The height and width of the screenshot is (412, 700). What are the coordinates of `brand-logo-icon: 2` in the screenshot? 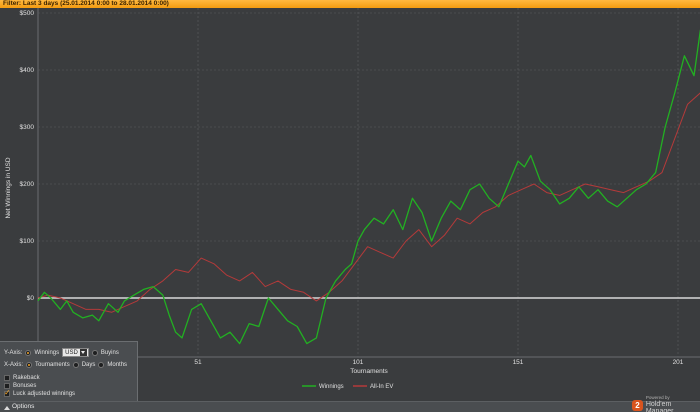 It's located at (637, 405).